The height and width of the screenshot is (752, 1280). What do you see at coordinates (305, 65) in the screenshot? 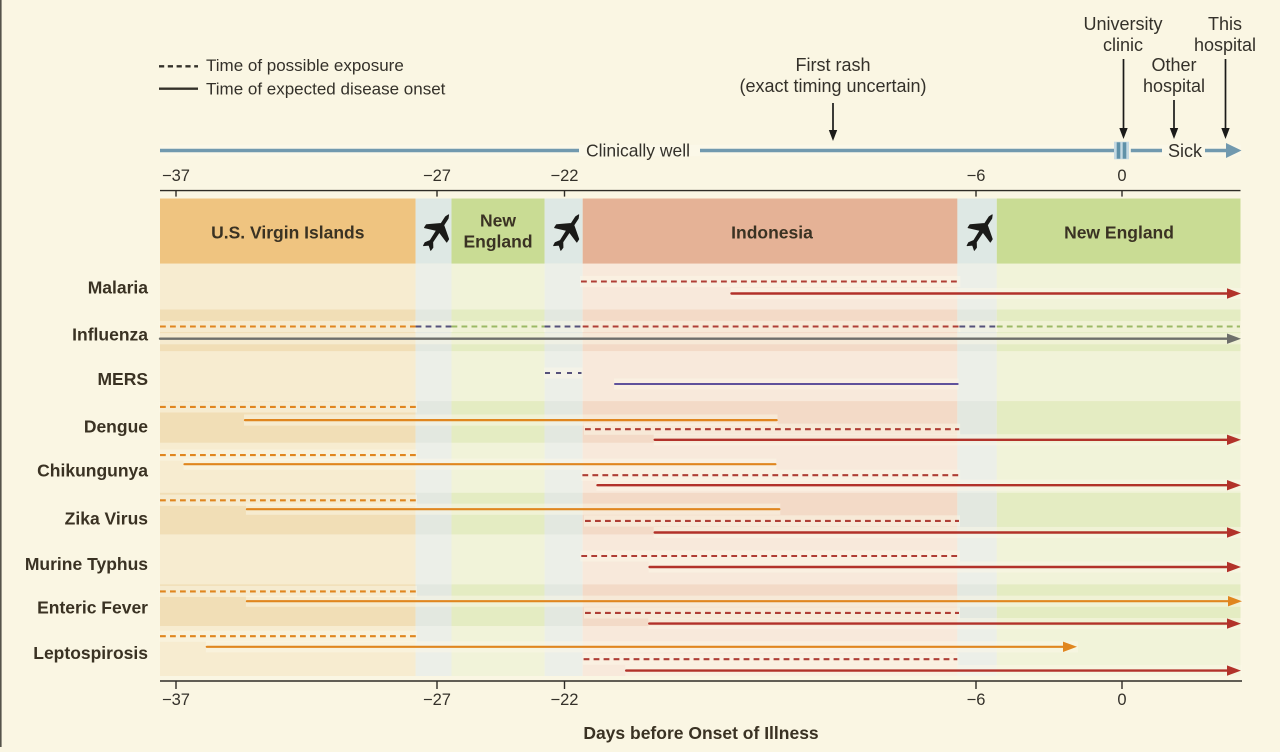
I see `svg-text: Time of possible exposure` at bounding box center [305, 65].